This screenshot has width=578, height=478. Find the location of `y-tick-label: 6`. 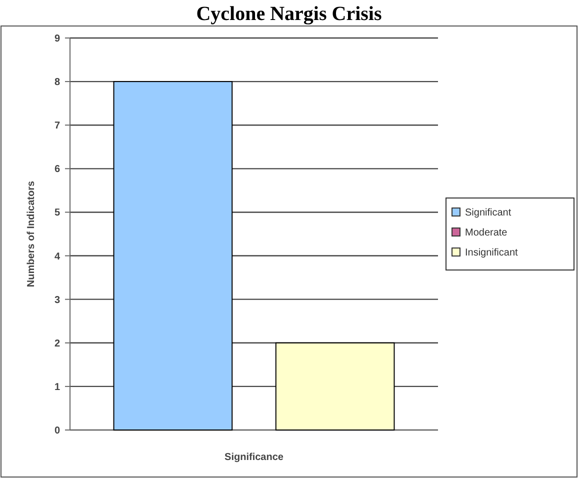

y-tick-label: 6 is located at coordinates (57, 170).